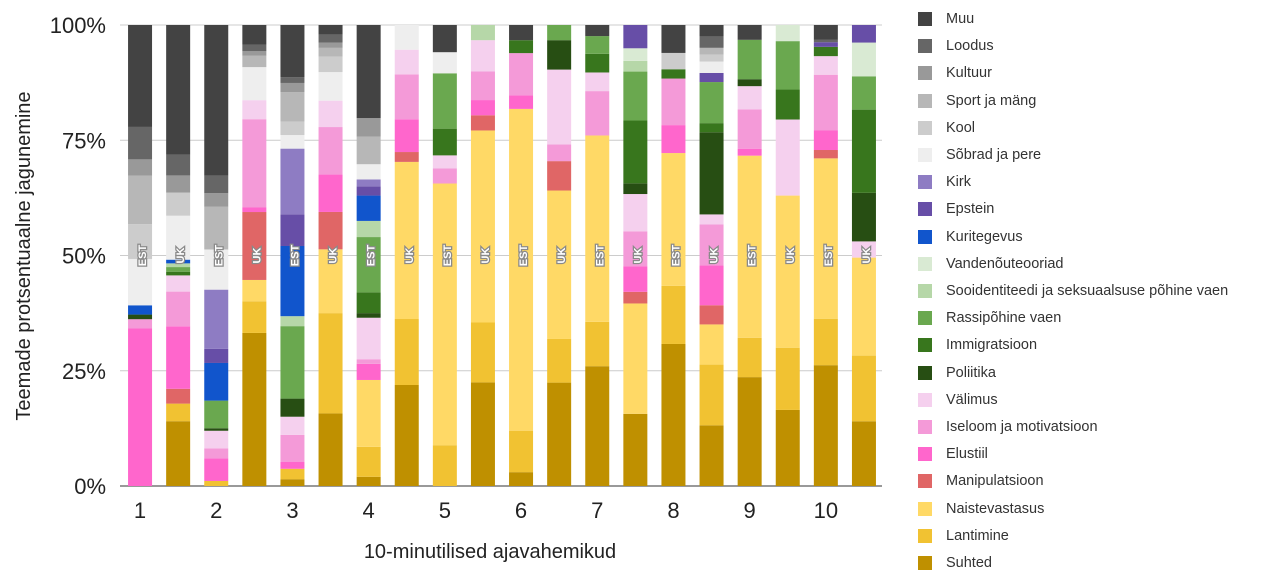 The width and height of the screenshot is (1274, 574). I want to click on x-tick-label: 3, so click(292, 510).